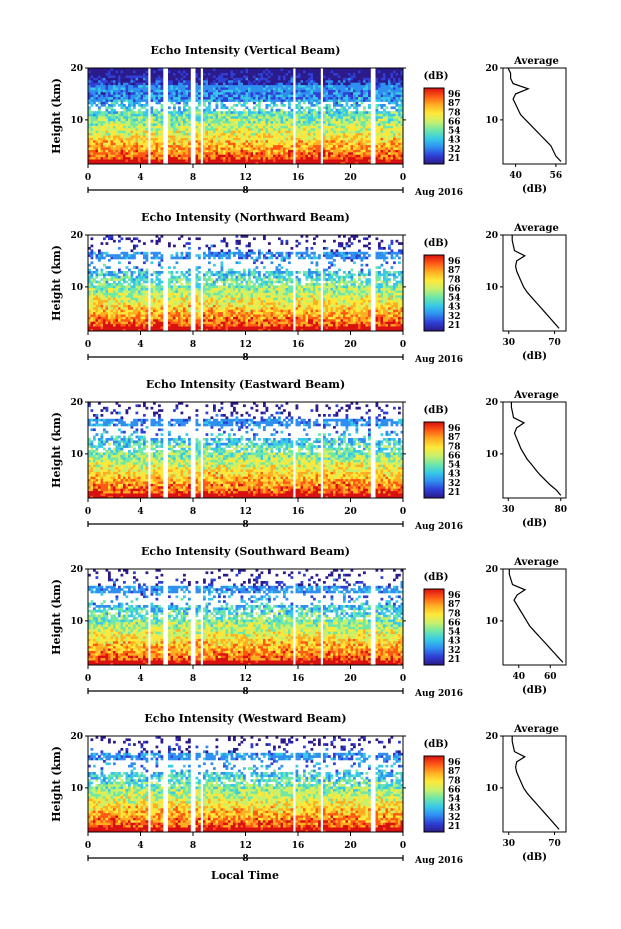 The image size is (621, 929). I want to click on profile-frame, so click(534, 116).